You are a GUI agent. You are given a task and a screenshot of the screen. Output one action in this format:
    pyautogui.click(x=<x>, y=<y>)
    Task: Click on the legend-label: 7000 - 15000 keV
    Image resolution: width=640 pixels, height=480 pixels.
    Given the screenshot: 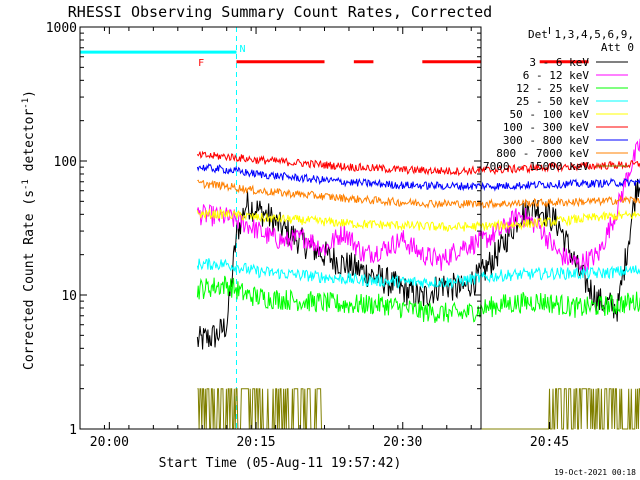 What is the action you would take?
    pyautogui.click(x=536, y=166)
    